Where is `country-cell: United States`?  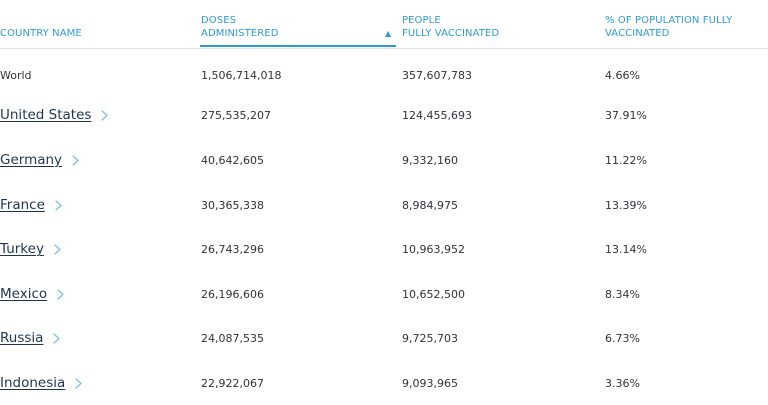 country-cell: United States is located at coordinates (54, 115).